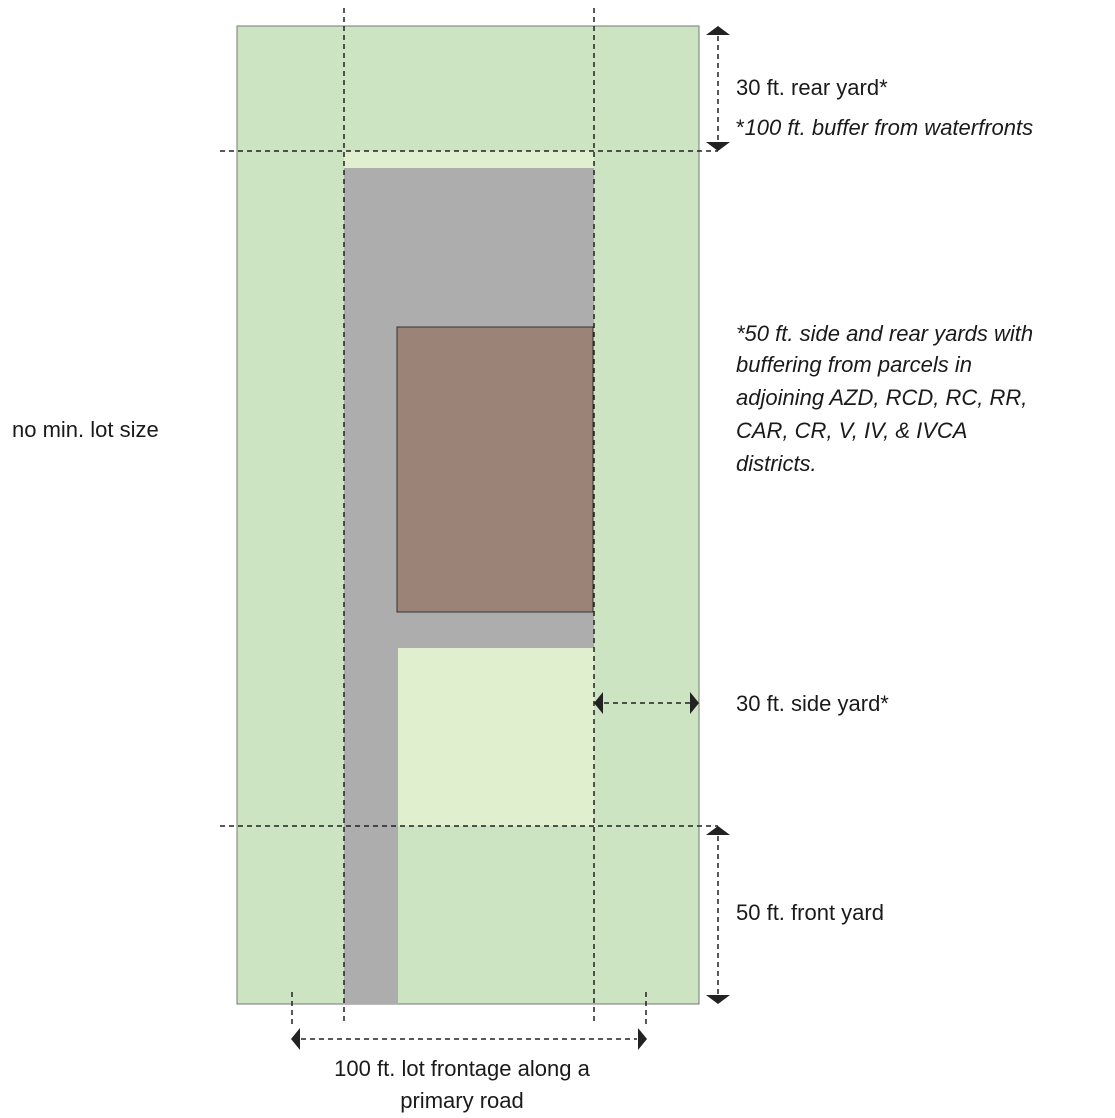  What do you see at coordinates (371, 665) in the screenshot?
I see `driveway-strip` at bounding box center [371, 665].